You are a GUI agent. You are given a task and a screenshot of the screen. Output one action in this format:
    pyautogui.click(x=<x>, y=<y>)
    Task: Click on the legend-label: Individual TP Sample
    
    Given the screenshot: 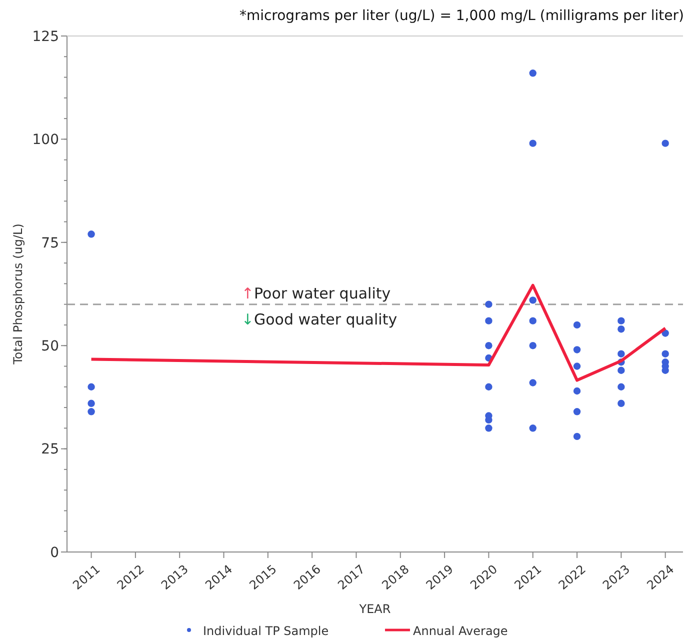 What is the action you would take?
    pyautogui.click(x=266, y=631)
    